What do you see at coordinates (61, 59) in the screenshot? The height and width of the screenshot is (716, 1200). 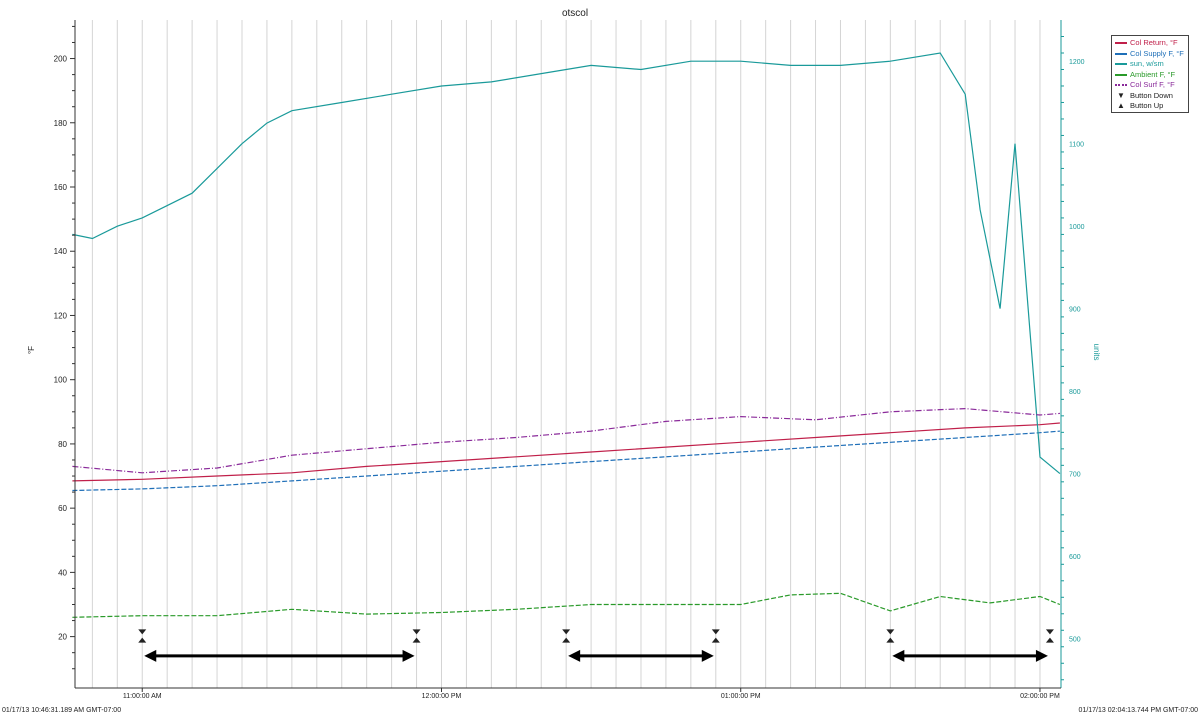 I see `y-tick-label-left: 200` at bounding box center [61, 59].